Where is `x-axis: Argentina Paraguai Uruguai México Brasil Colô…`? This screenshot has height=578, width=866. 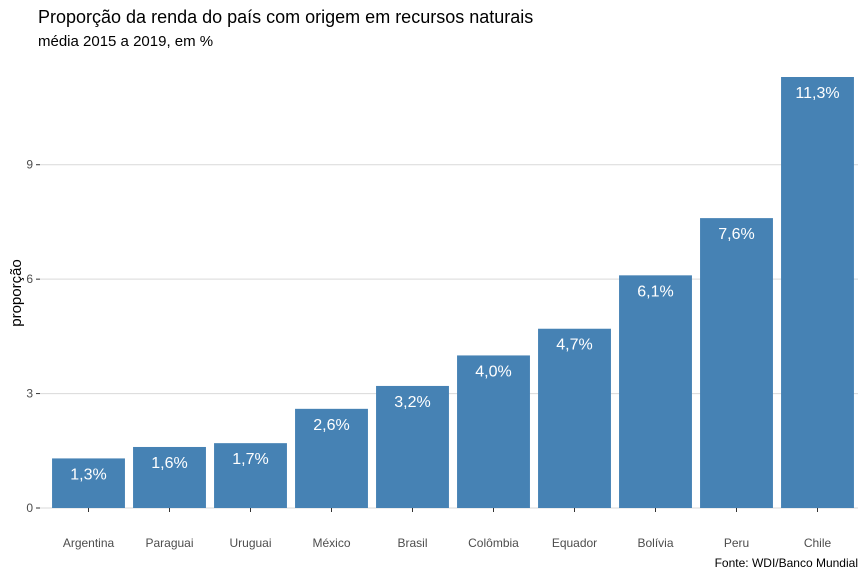
x-axis: Argentina Paraguai Uruguai México Brasil Colô… is located at coordinates (447, 529).